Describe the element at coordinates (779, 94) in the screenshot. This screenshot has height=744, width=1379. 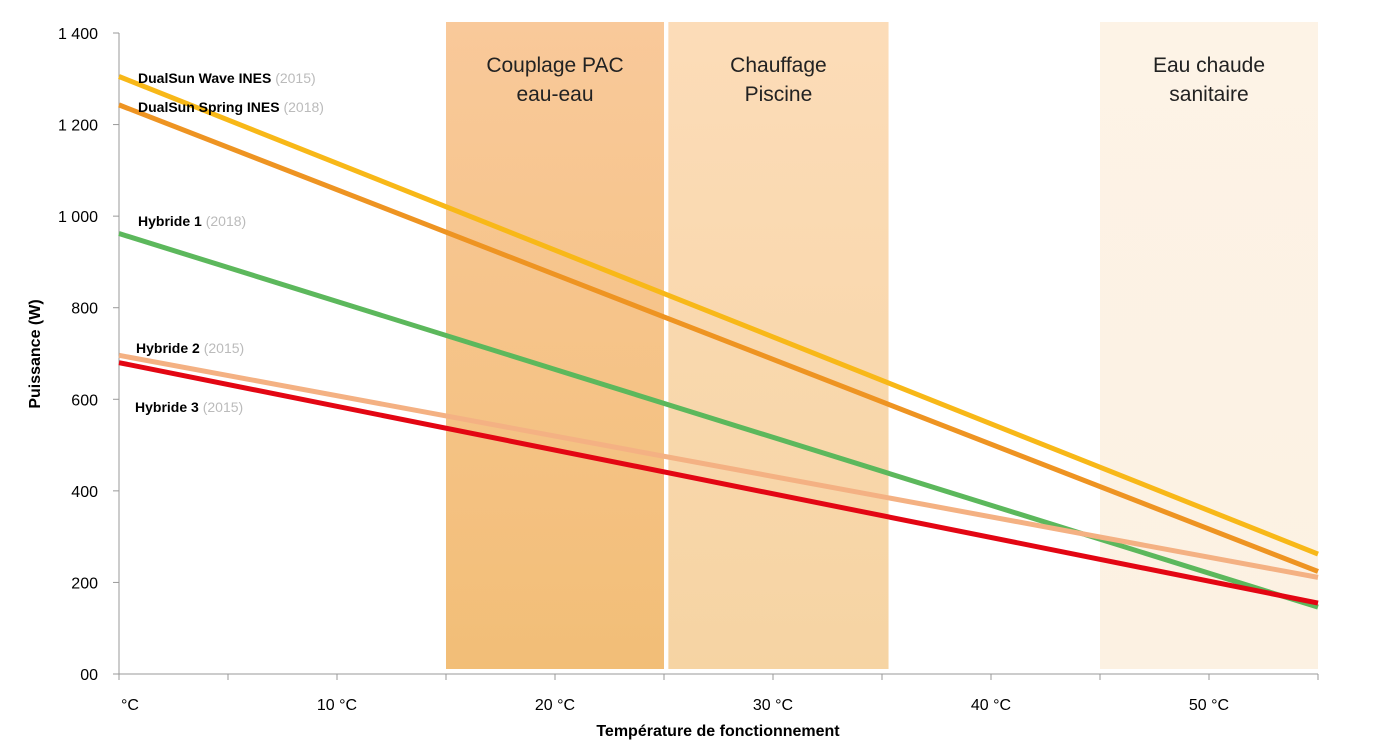
I see `band-label: Piscine` at that location.